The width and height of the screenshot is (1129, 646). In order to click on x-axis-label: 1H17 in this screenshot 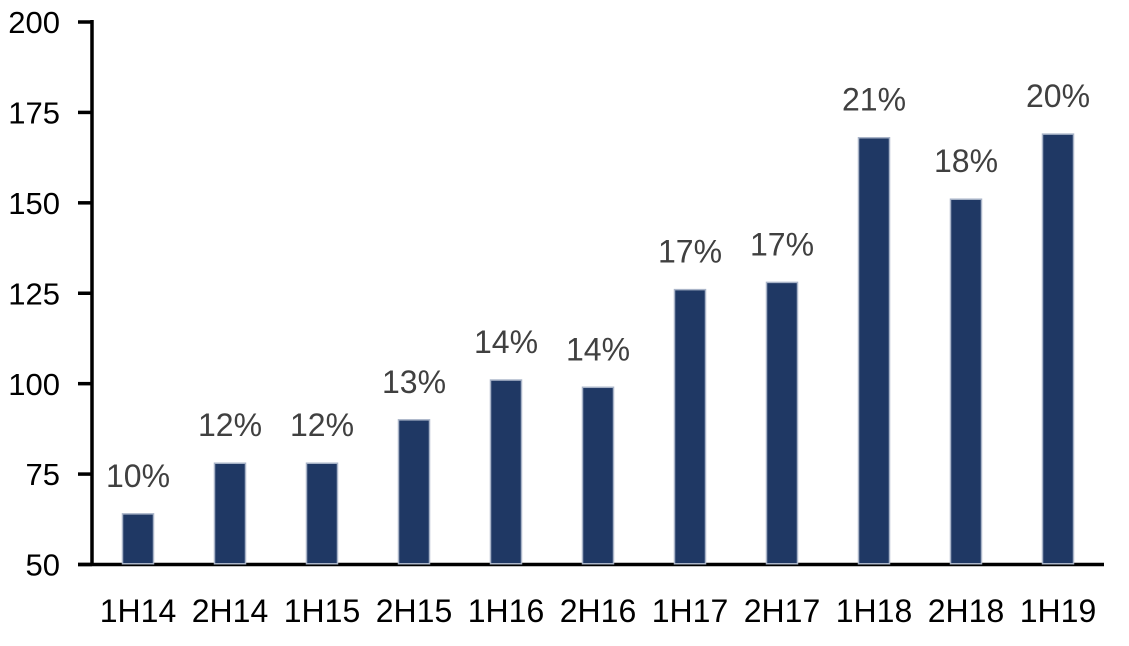, I will do `click(690, 611)`.